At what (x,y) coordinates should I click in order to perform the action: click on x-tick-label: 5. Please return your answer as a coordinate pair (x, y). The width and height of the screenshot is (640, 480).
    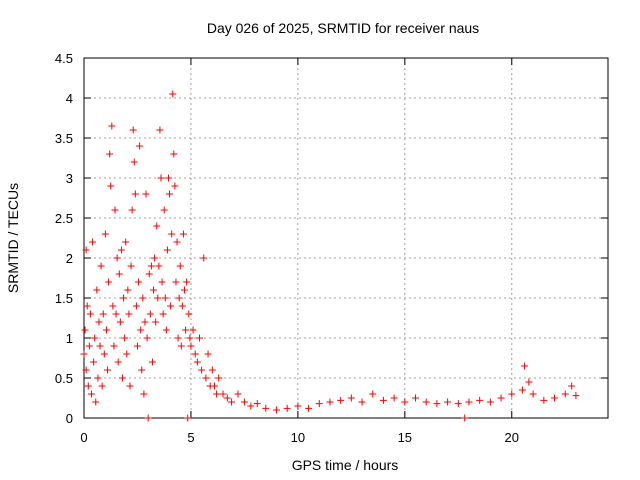
    Looking at the image, I should click on (190, 437).